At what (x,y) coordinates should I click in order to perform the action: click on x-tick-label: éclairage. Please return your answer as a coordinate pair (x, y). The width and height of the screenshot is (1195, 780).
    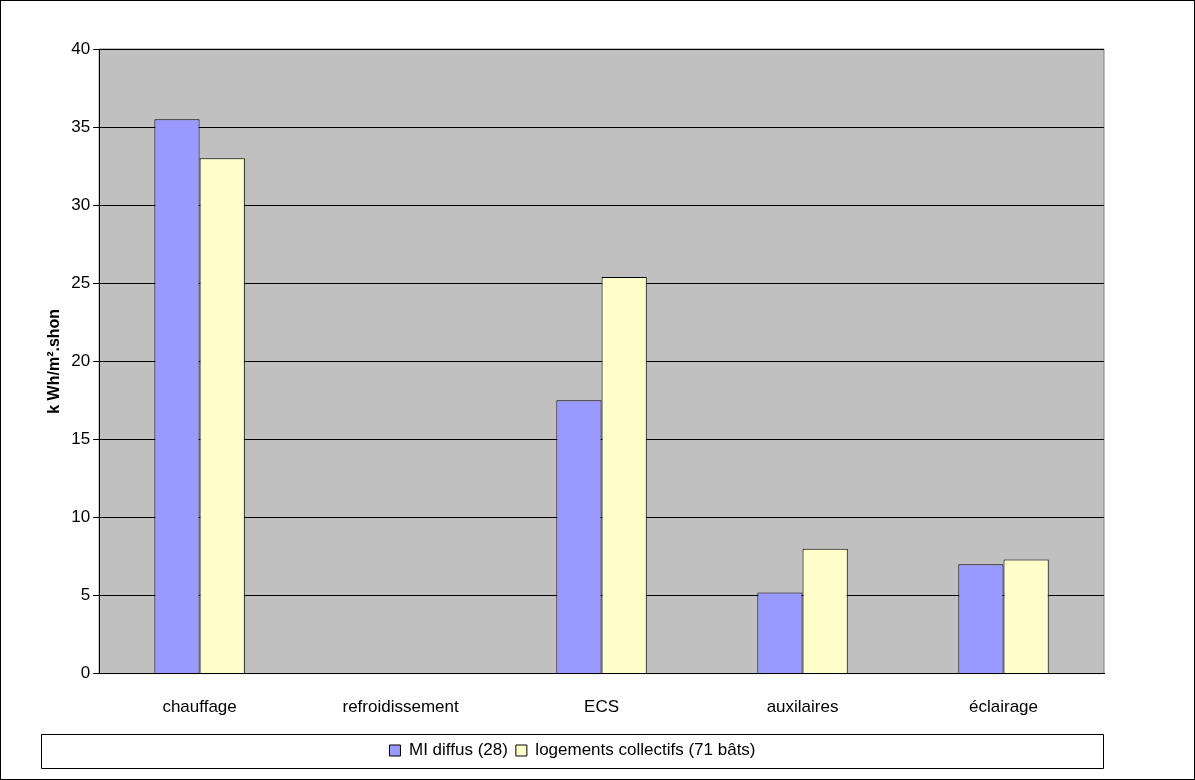
    Looking at the image, I should click on (1004, 707).